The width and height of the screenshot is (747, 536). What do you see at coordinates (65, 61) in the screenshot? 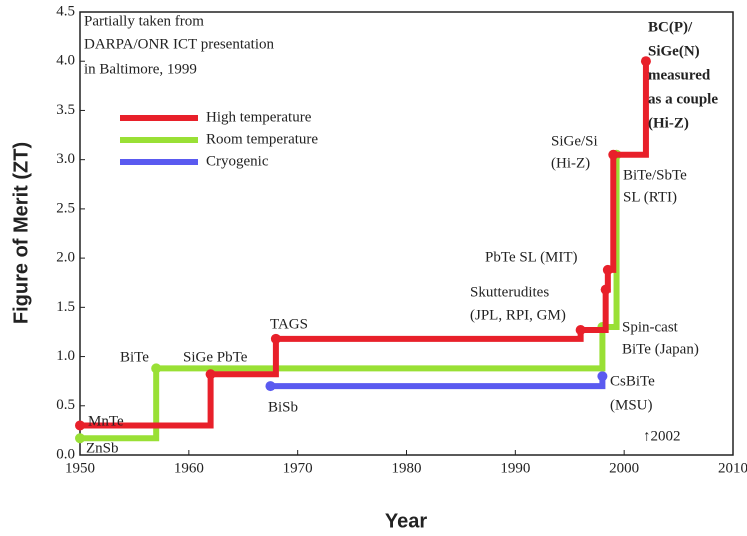
I see `y-tick-label: 4.0` at bounding box center [65, 61].